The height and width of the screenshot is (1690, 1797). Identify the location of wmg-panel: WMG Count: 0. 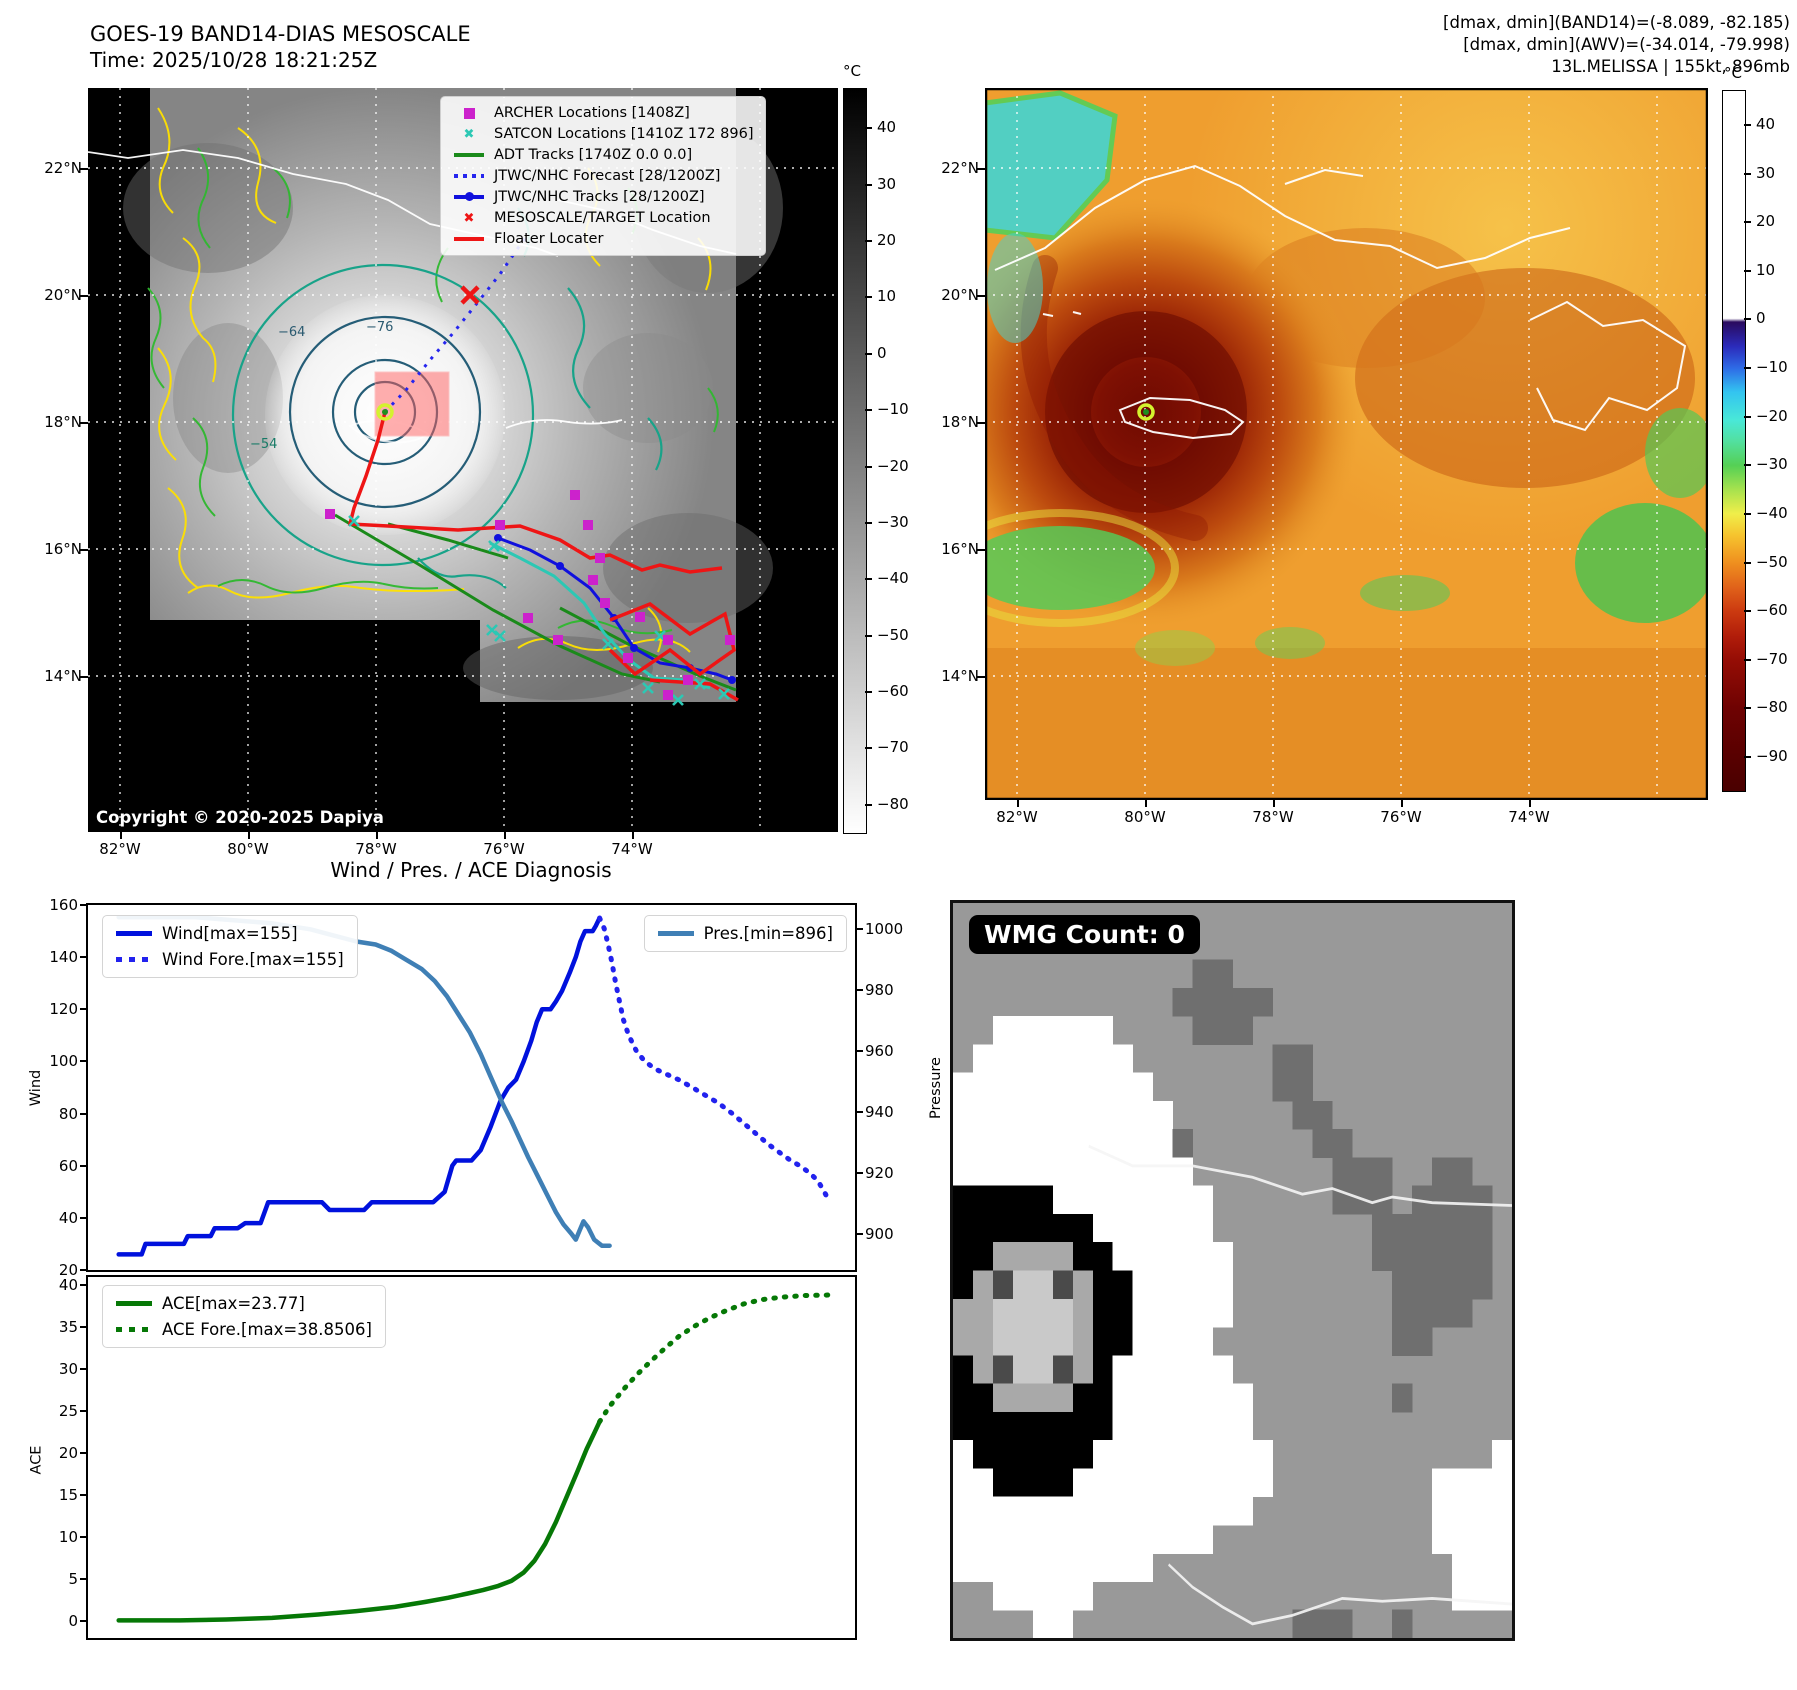
(1232, 1270).